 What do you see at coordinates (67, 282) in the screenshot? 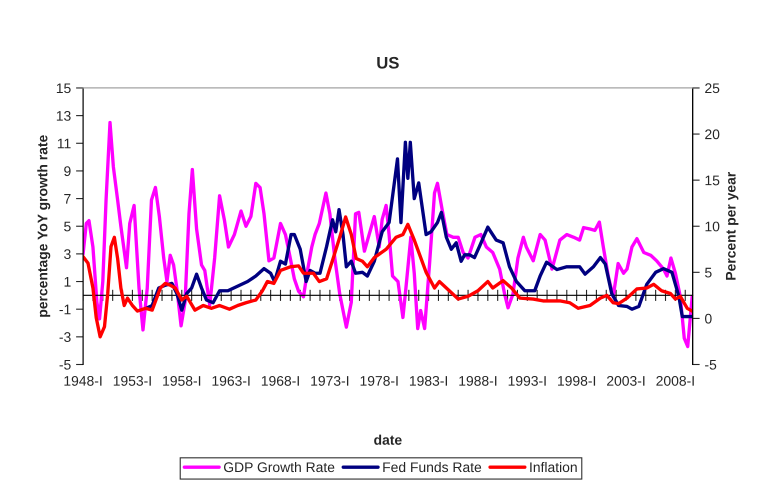
I see `y-tick-label: 1` at bounding box center [67, 282].